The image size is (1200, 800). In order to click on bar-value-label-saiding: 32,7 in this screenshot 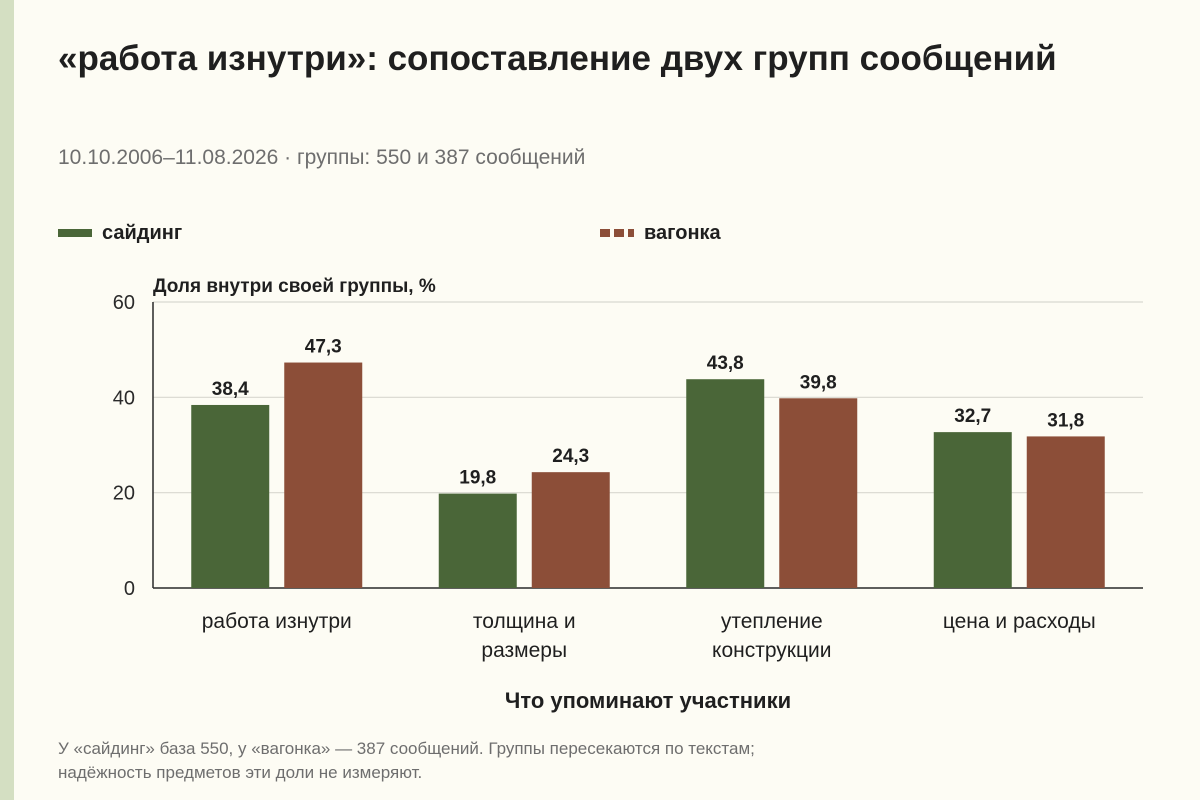, I will do `click(972, 416)`.